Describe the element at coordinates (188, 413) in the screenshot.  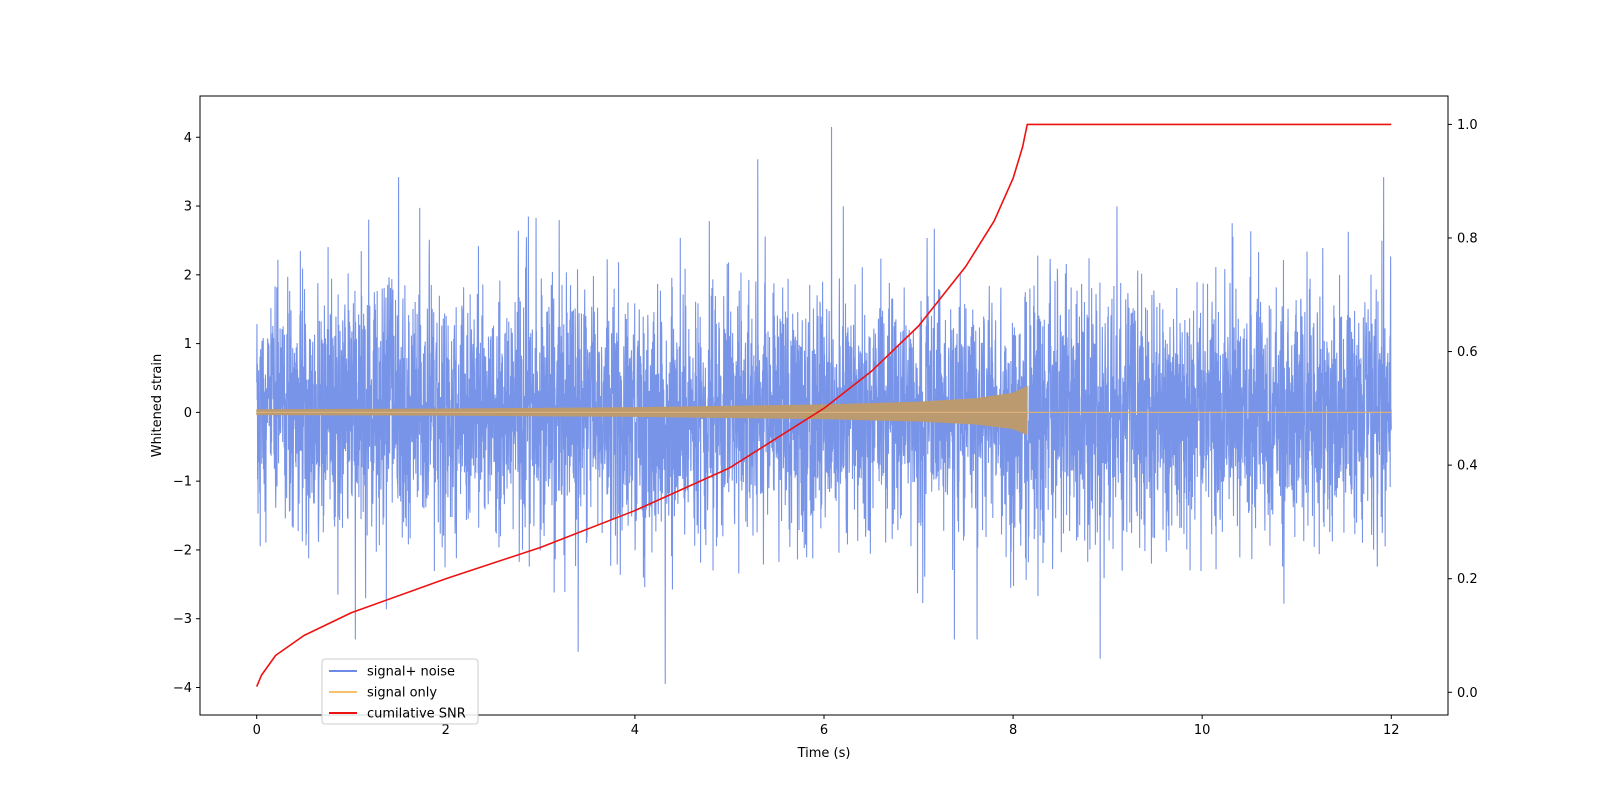
I see `y-tick-label: 0` at that location.